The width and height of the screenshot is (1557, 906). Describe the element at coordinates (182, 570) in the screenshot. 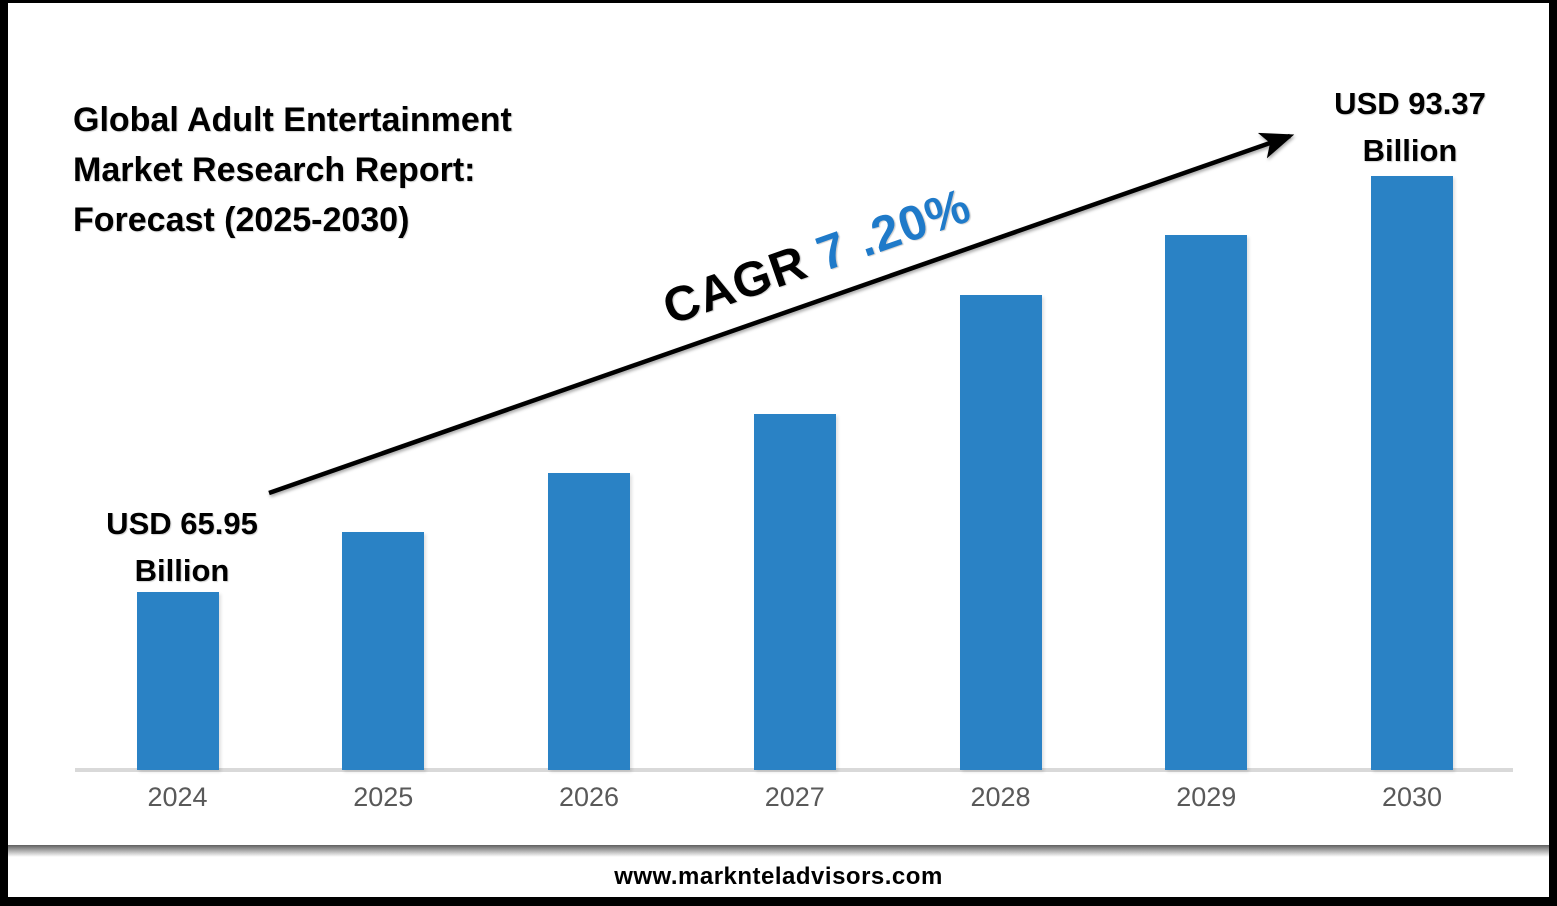

I see `value-label-2024-unit: Billion` at that location.